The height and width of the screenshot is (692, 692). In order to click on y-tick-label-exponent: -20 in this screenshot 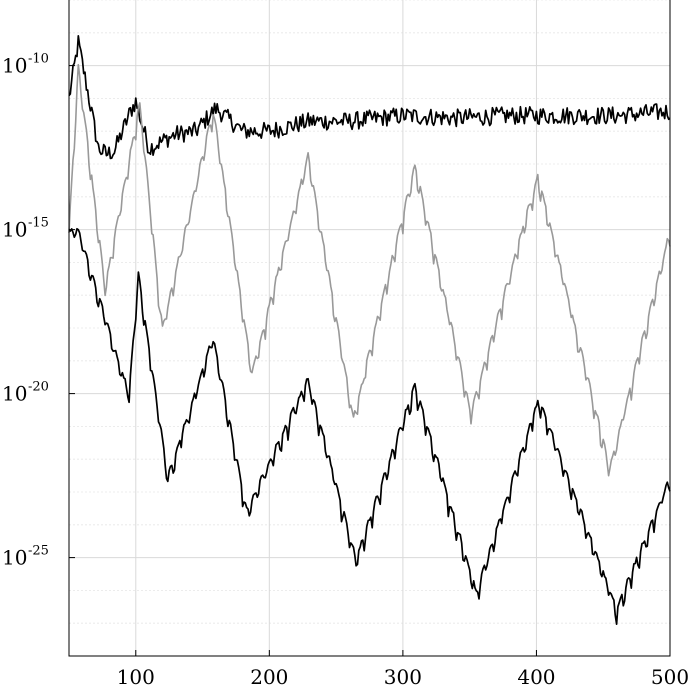, I will do `click(38, 387)`.